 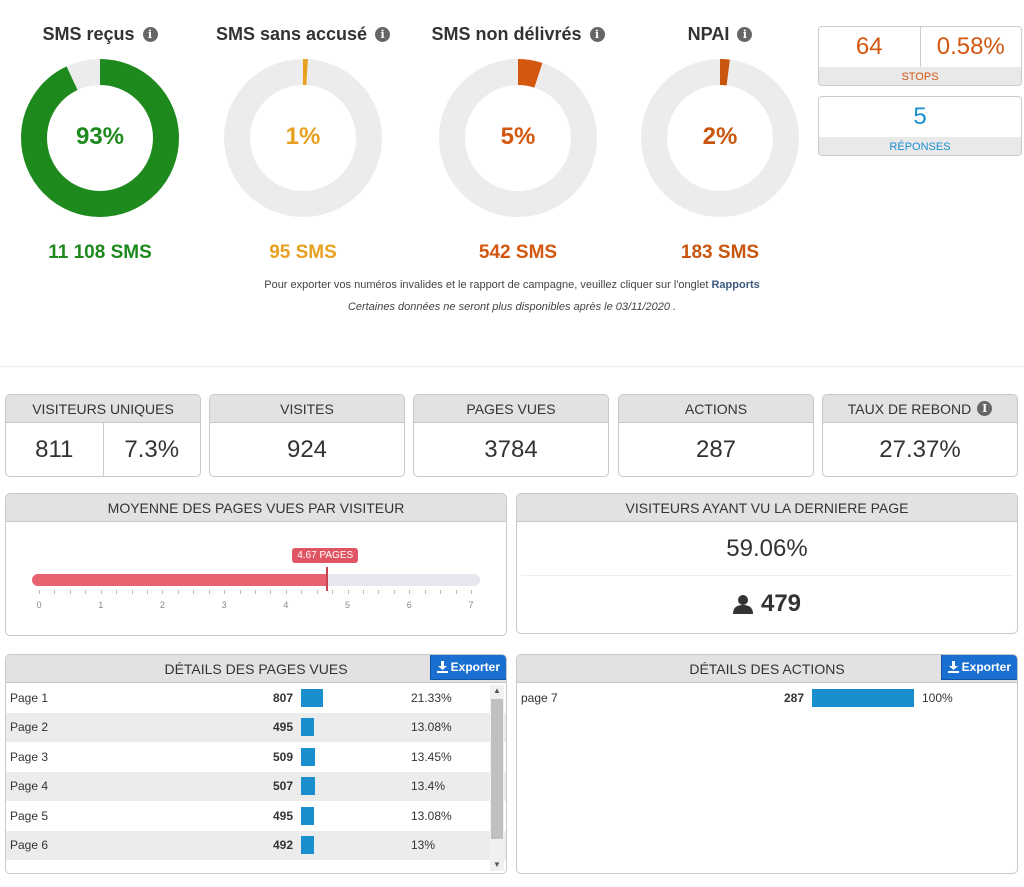 What do you see at coordinates (29, 697) in the screenshot?
I see `row-name: Page 1` at bounding box center [29, 697].